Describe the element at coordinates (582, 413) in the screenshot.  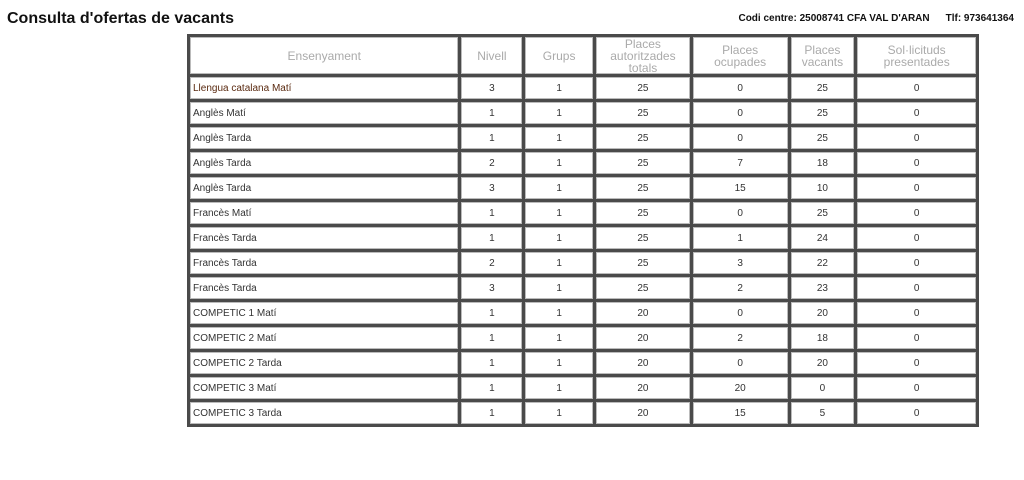
I see `table-row: COMPETIC 3 Tarda 1 1 20 15 5 0` at that location.